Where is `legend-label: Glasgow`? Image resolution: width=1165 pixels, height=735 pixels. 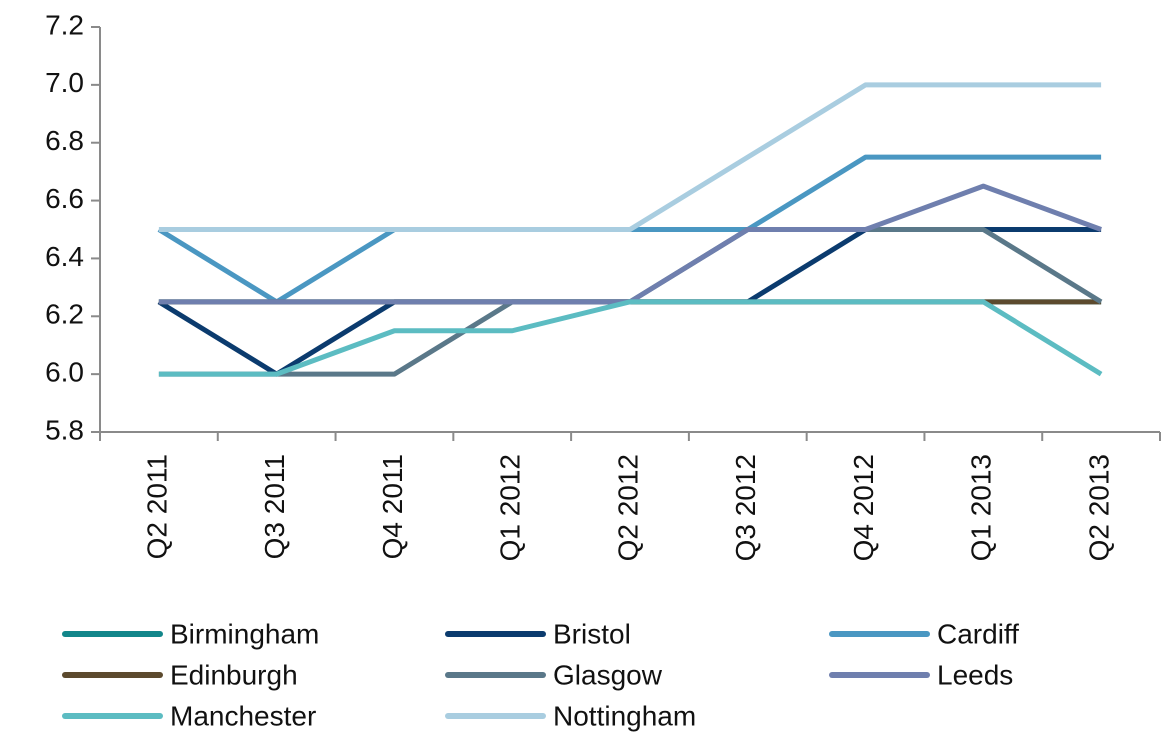
legend-label: Glasgow is located at coordinates (608, 674).